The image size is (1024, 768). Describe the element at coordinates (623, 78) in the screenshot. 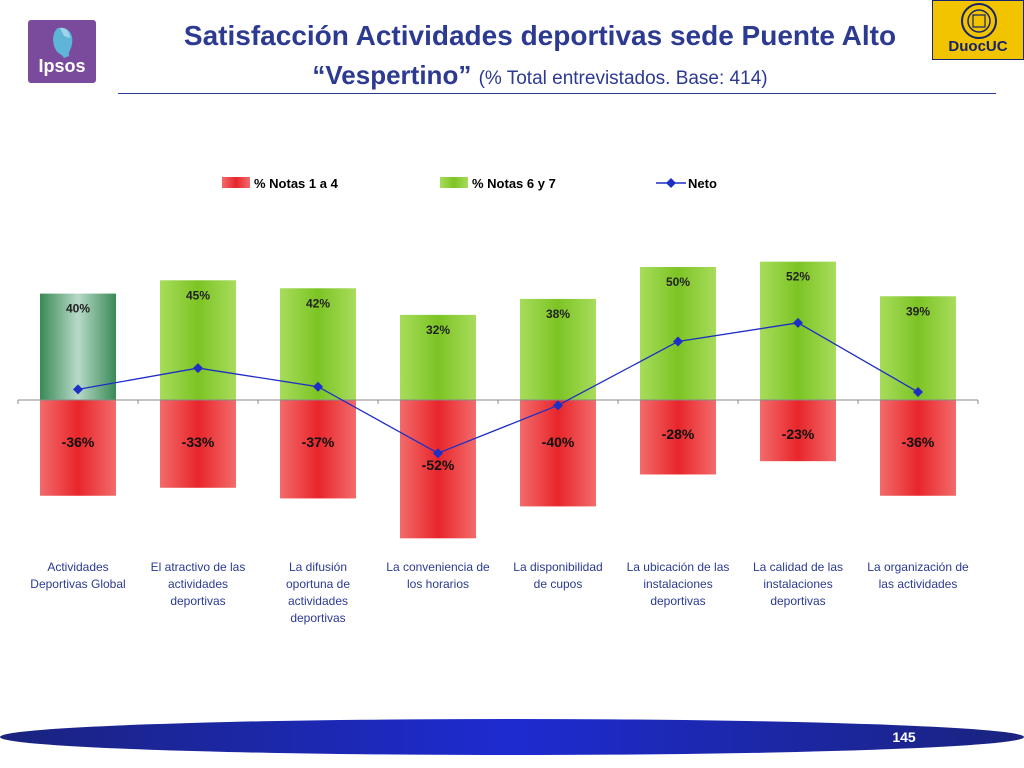

I see `subtitle-base: (% Total entrevistados. Base: 414)` at that location.